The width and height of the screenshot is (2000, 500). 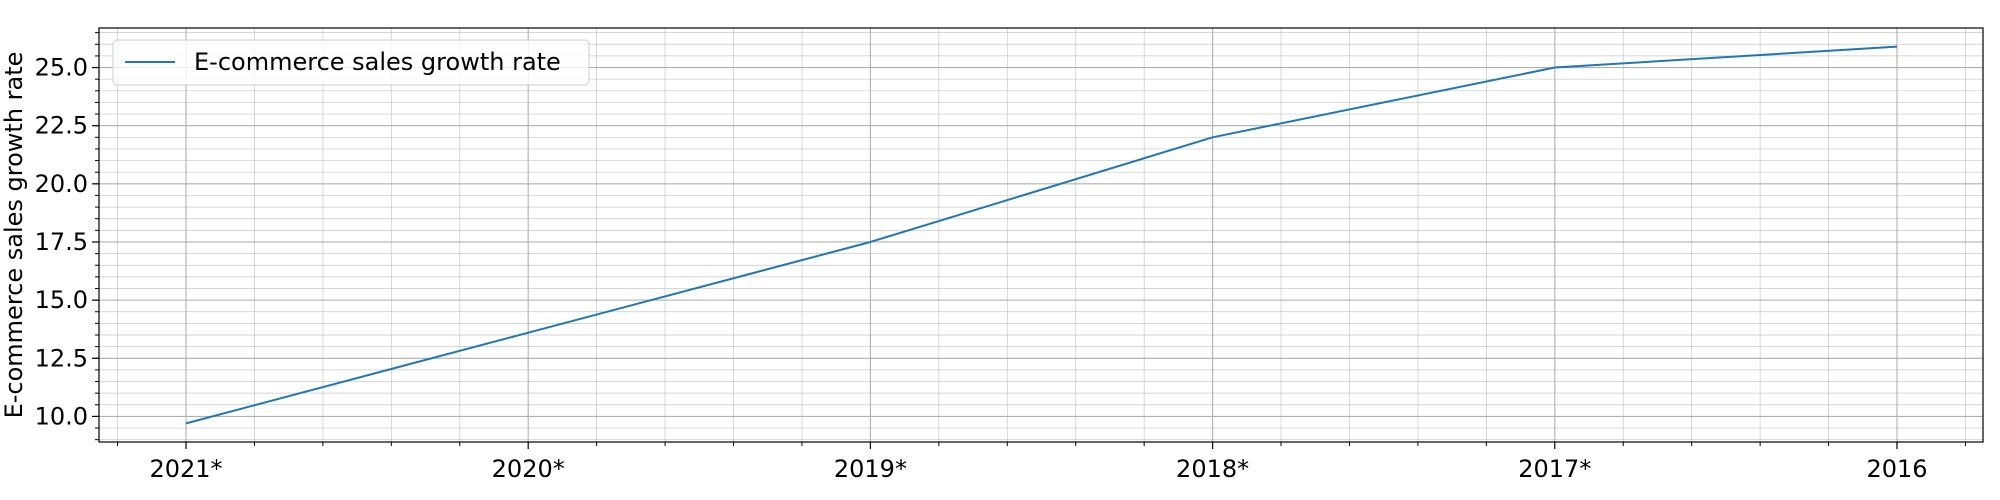 I want to click on legend-label: E-commerce sales growth rate, so click(x=377, y=62).